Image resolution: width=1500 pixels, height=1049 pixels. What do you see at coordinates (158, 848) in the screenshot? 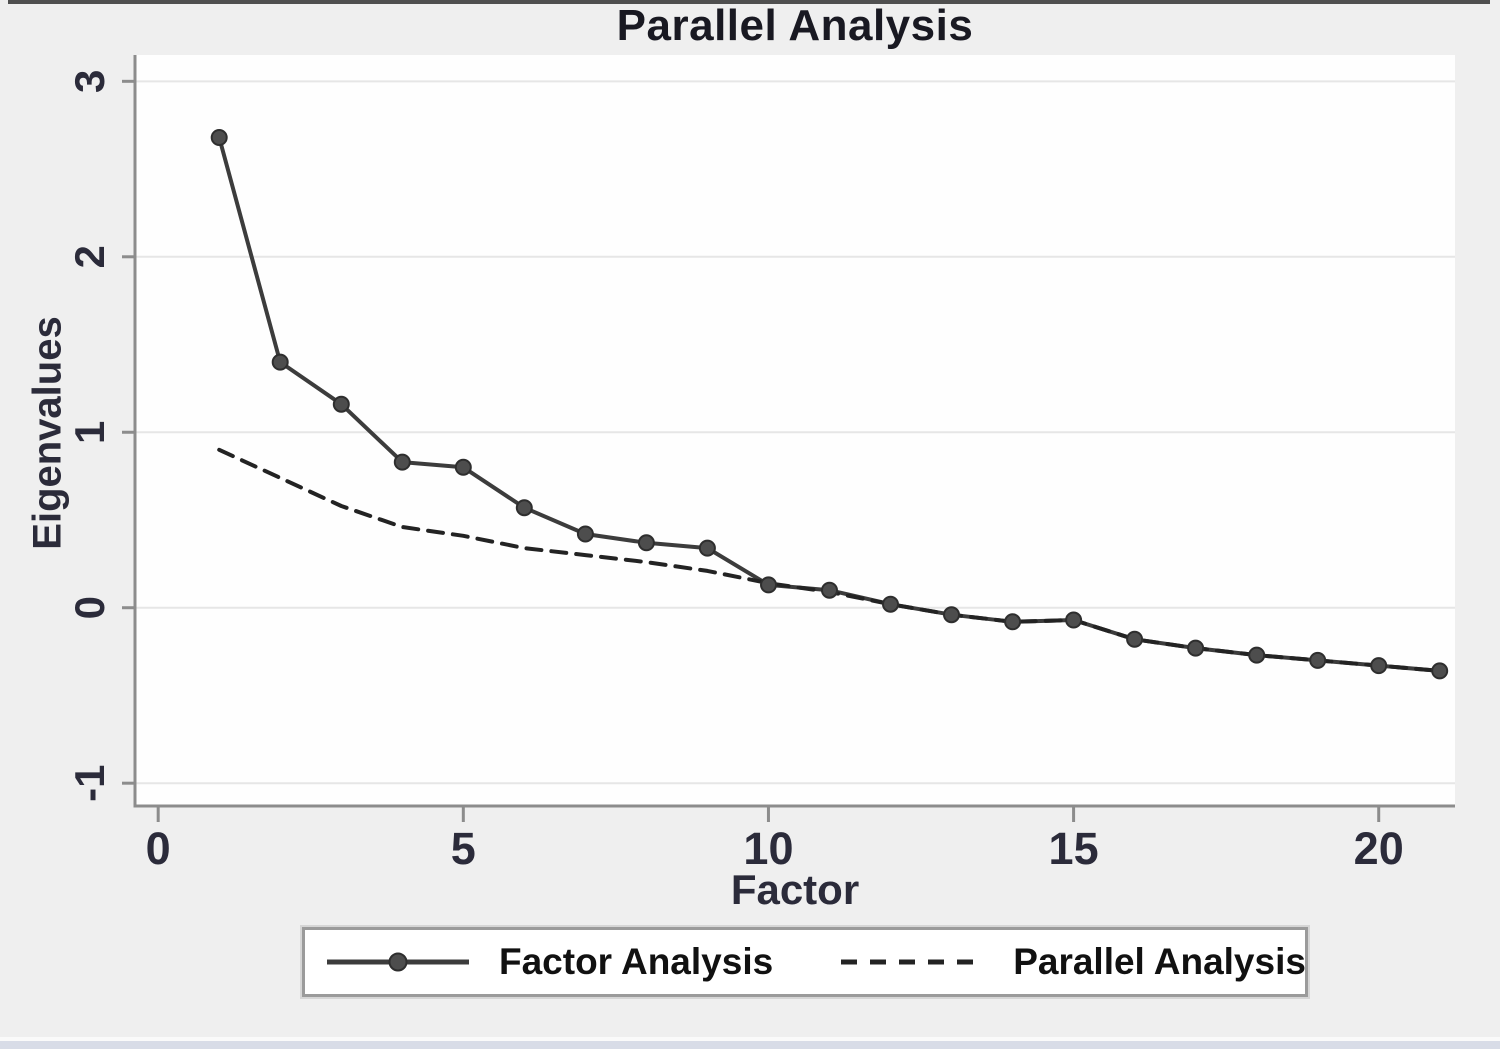
I see `x-tick-label: 0` at bounding box center [158, 848].